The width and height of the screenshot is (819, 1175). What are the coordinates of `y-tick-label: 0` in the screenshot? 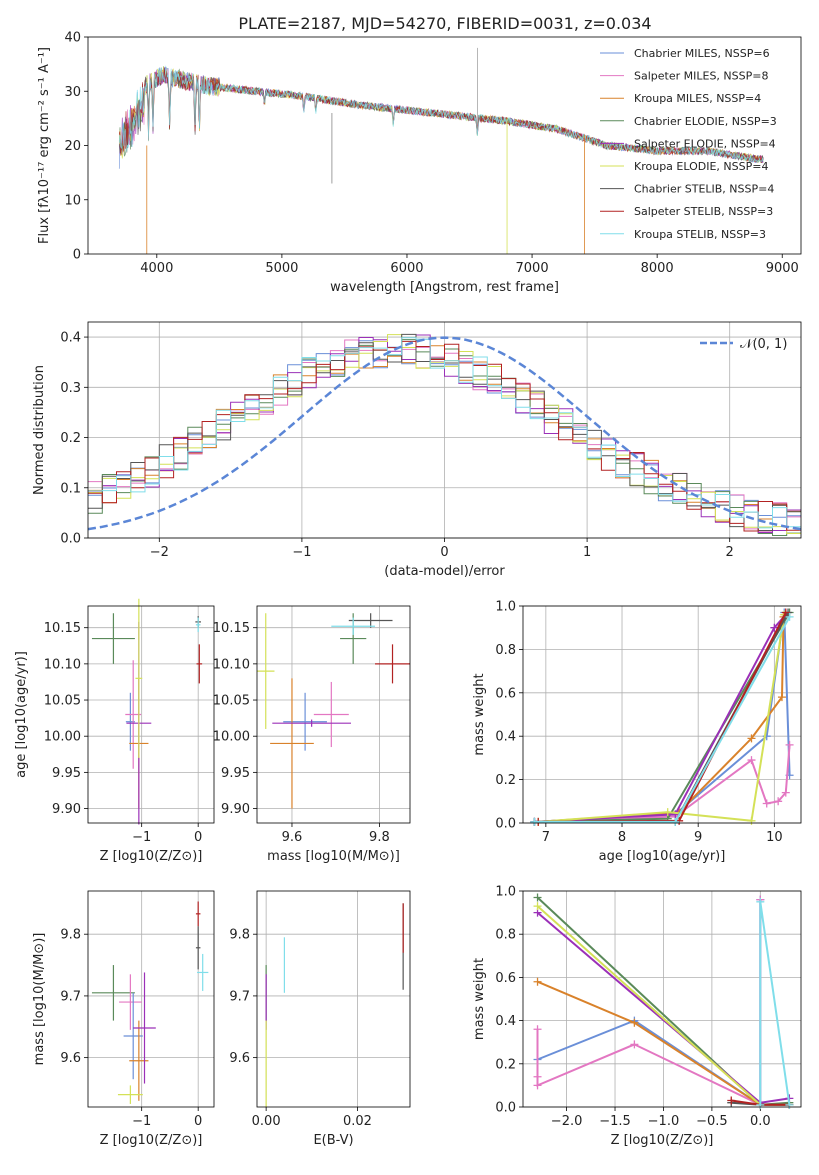 It's located at (77, 255).